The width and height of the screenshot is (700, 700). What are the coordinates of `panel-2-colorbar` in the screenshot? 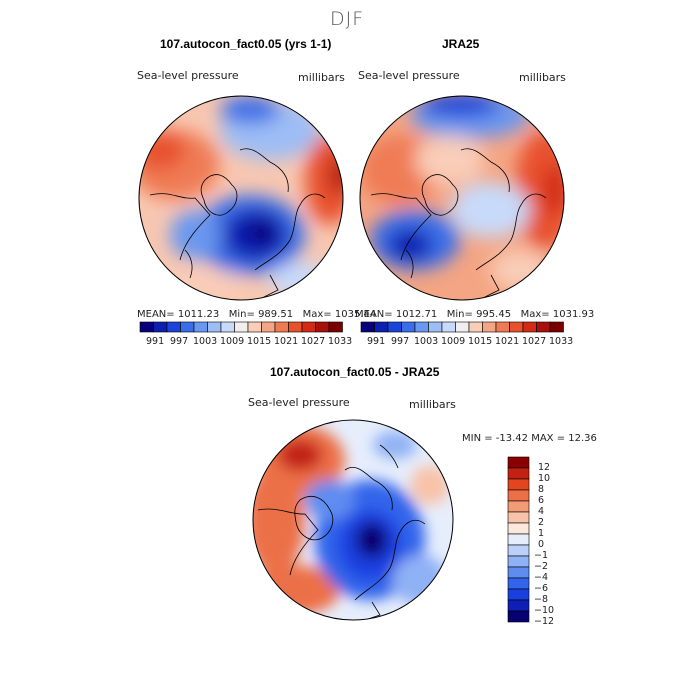 It's located at (462, 327).